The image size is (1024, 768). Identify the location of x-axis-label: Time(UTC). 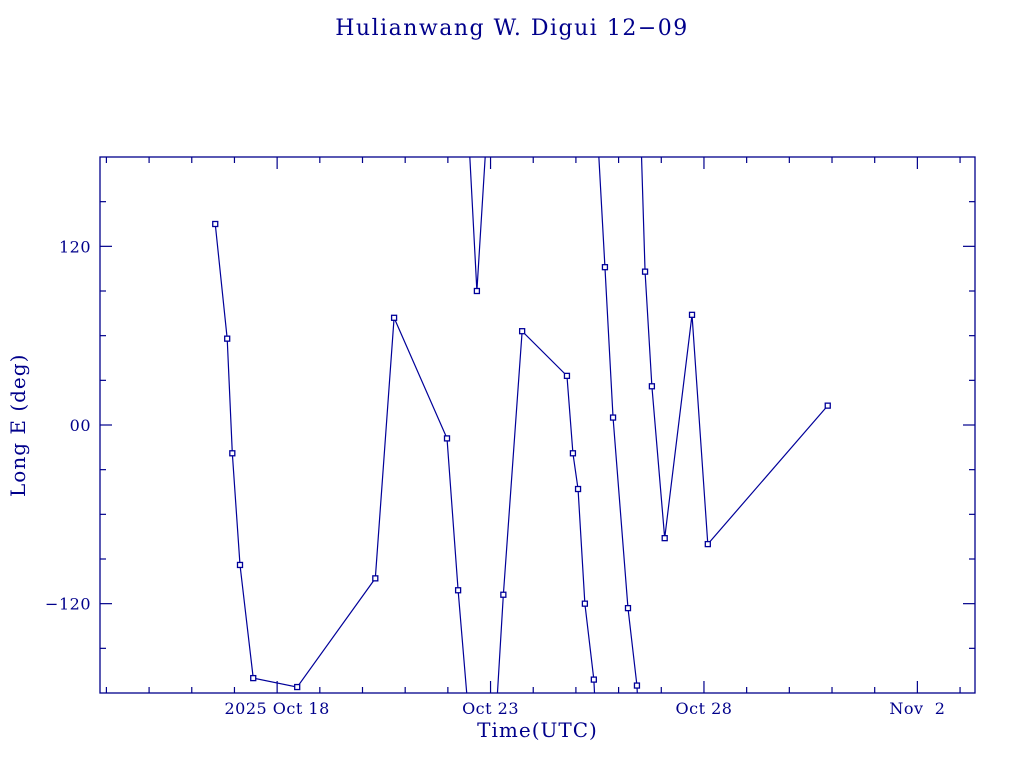
(537, 730).